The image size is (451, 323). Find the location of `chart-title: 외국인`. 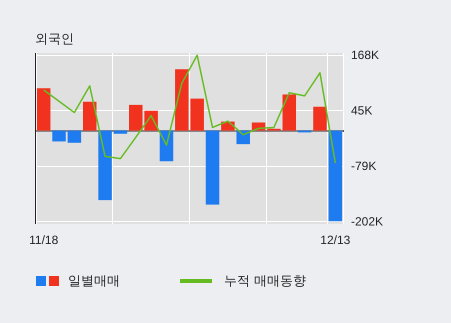

chart-title: 외국인 is located at coordinates (54, 39).